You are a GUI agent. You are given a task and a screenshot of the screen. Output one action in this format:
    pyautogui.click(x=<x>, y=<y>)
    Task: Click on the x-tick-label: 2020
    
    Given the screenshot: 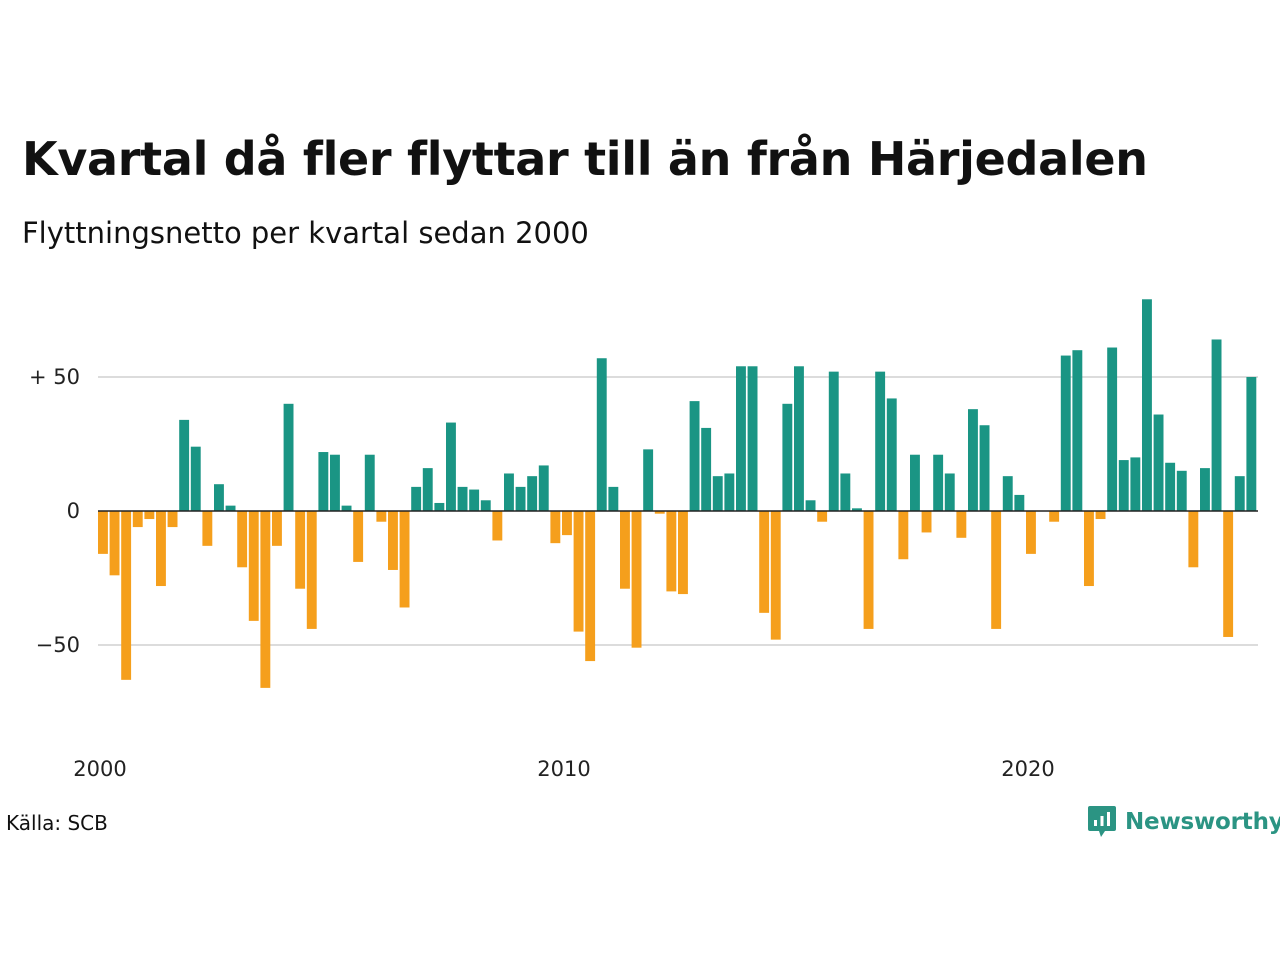 What is the action you would take?
    pyautogui.click(x=1027, y=769)
    